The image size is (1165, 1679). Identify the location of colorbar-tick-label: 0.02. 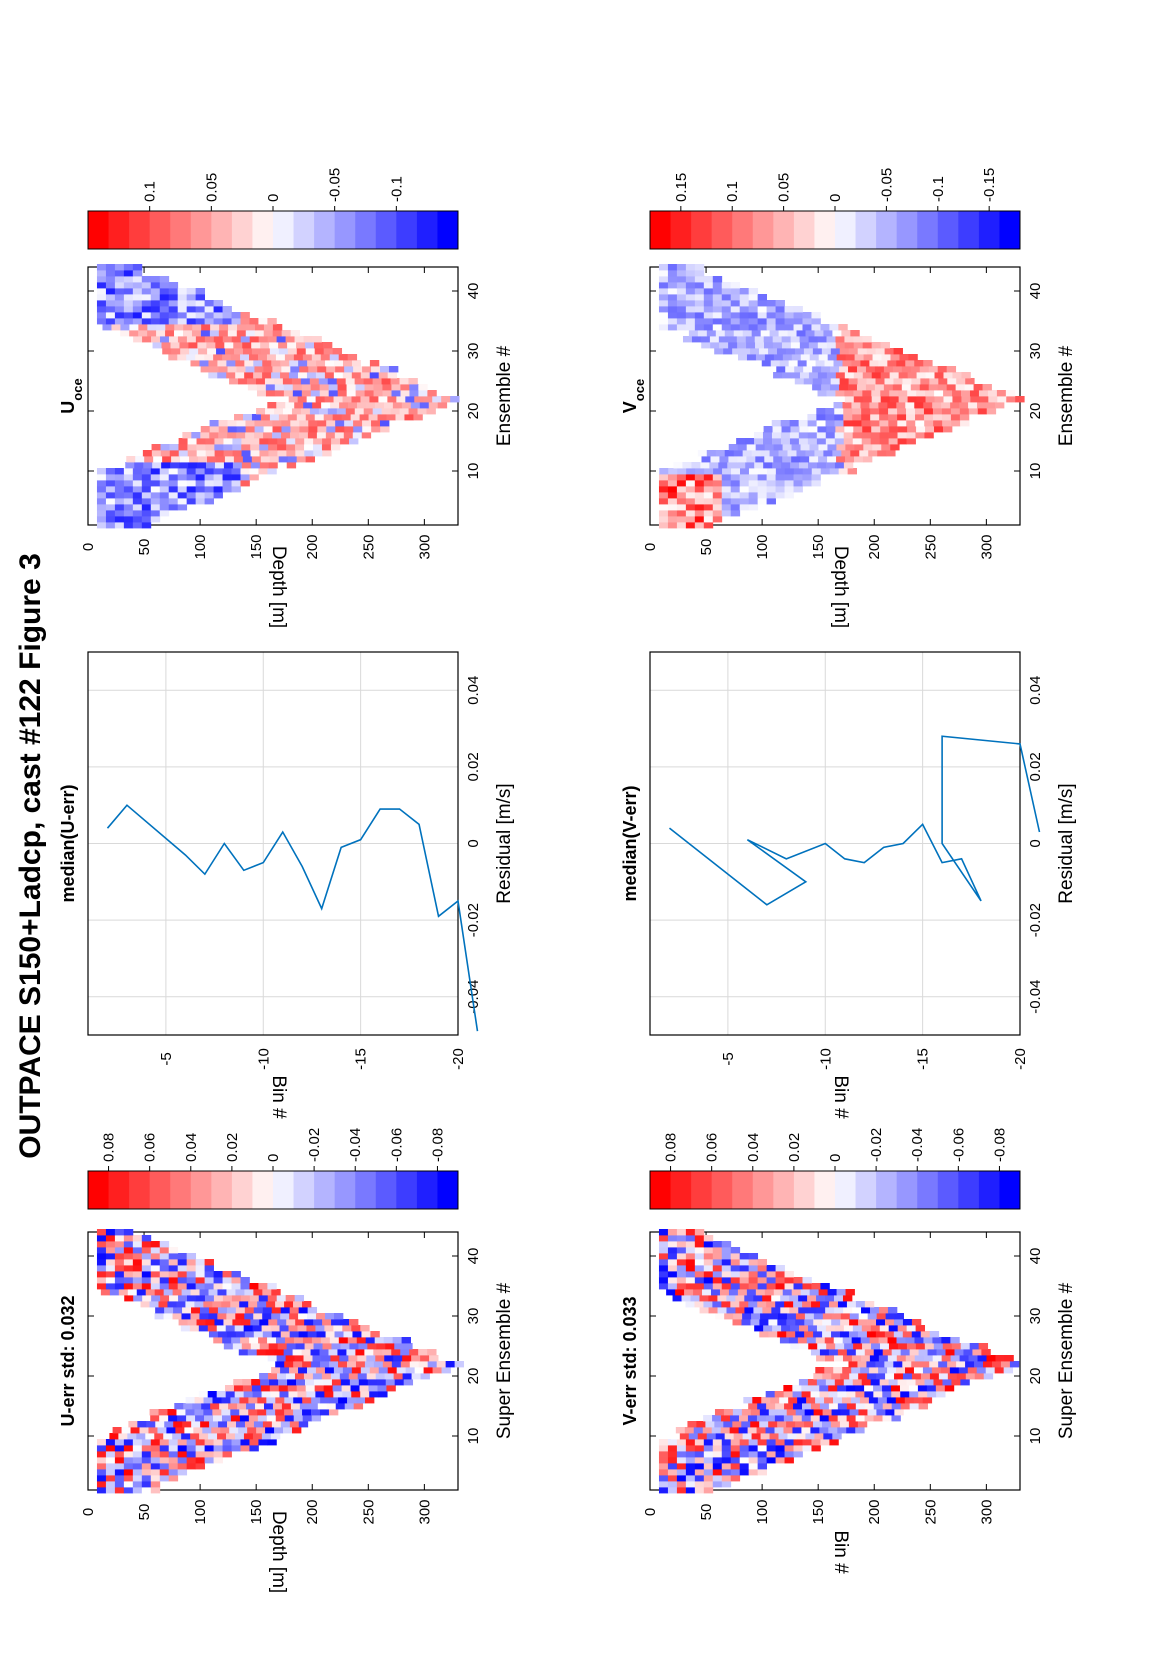
(794, 1147).